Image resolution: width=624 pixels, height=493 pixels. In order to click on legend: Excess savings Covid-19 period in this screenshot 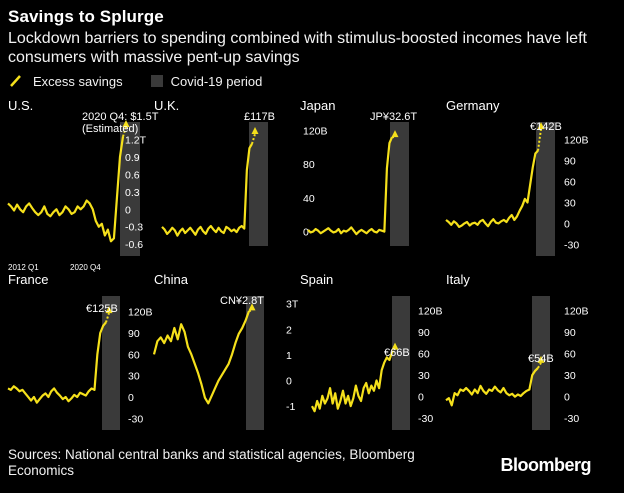, I will do `click(135, 81)`.